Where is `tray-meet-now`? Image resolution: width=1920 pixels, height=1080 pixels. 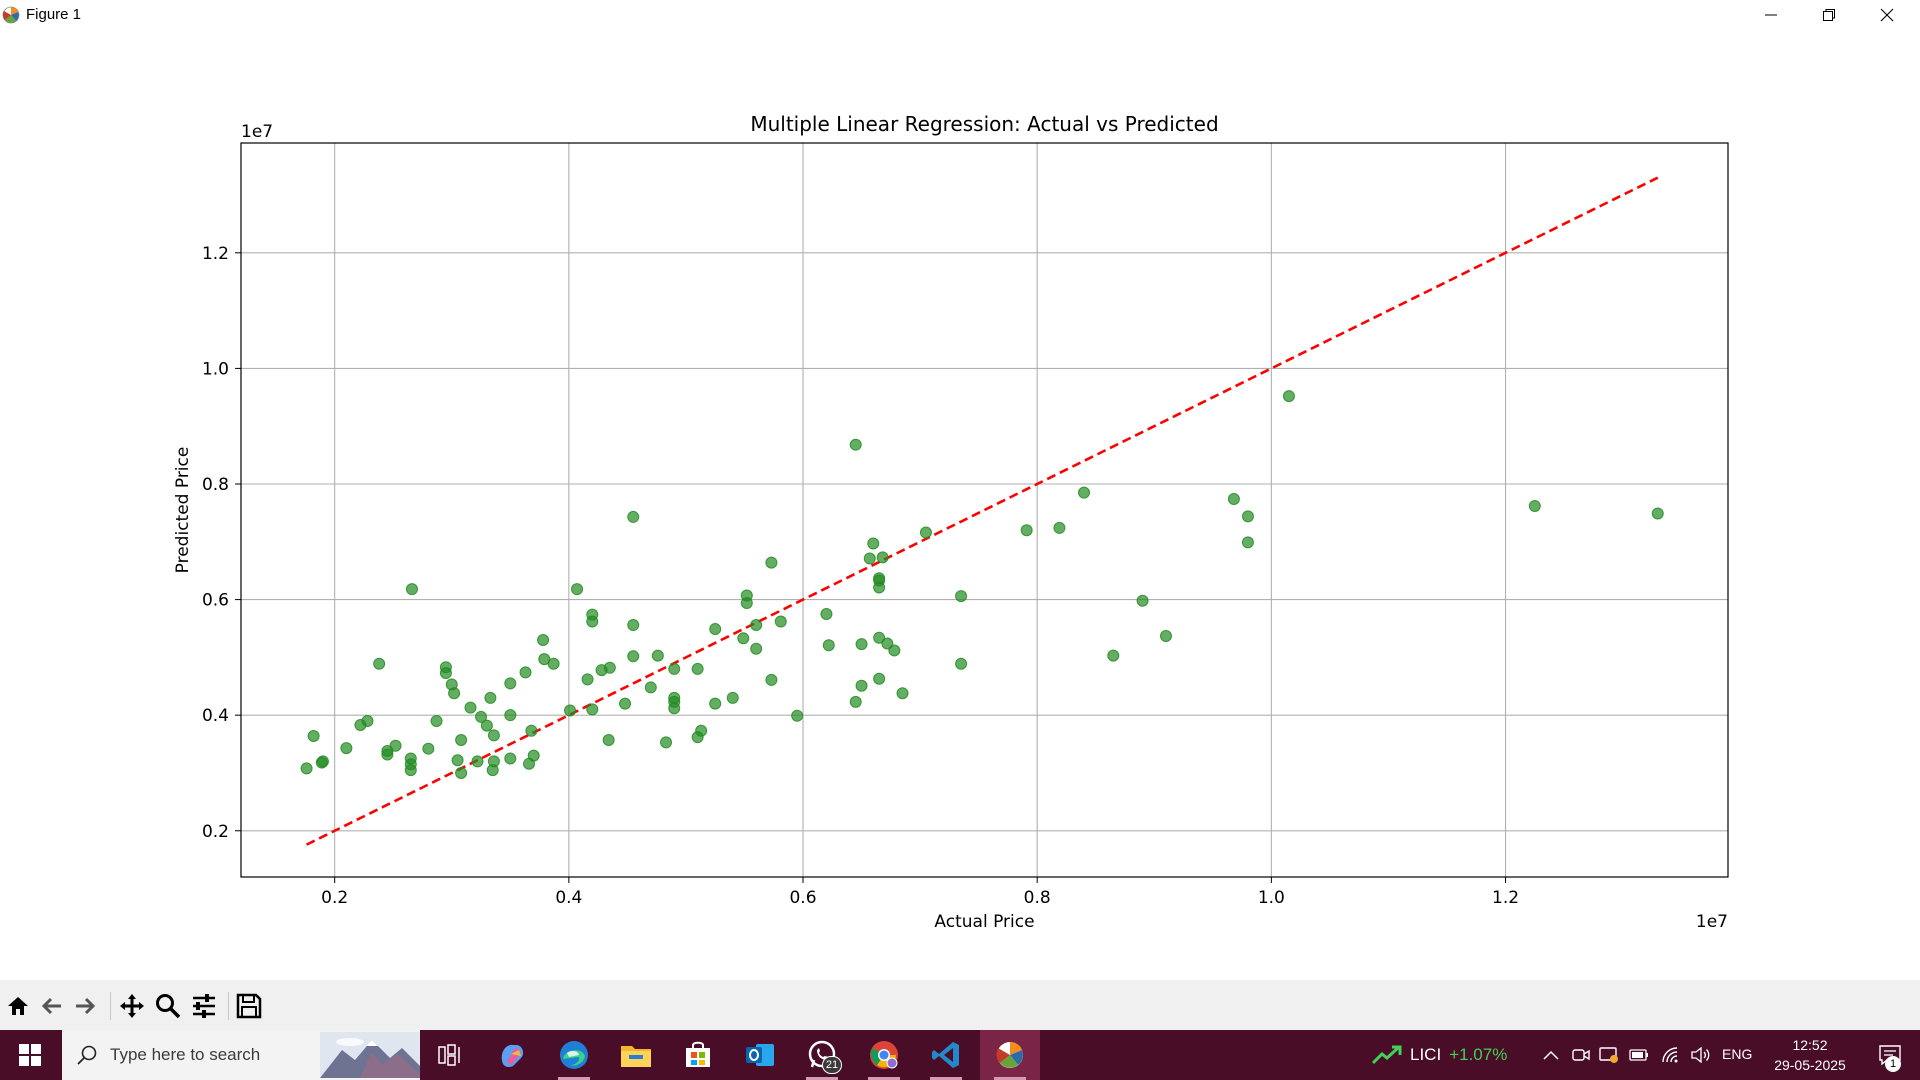 tray-meet-now is located at coordinates (1581, 1055).